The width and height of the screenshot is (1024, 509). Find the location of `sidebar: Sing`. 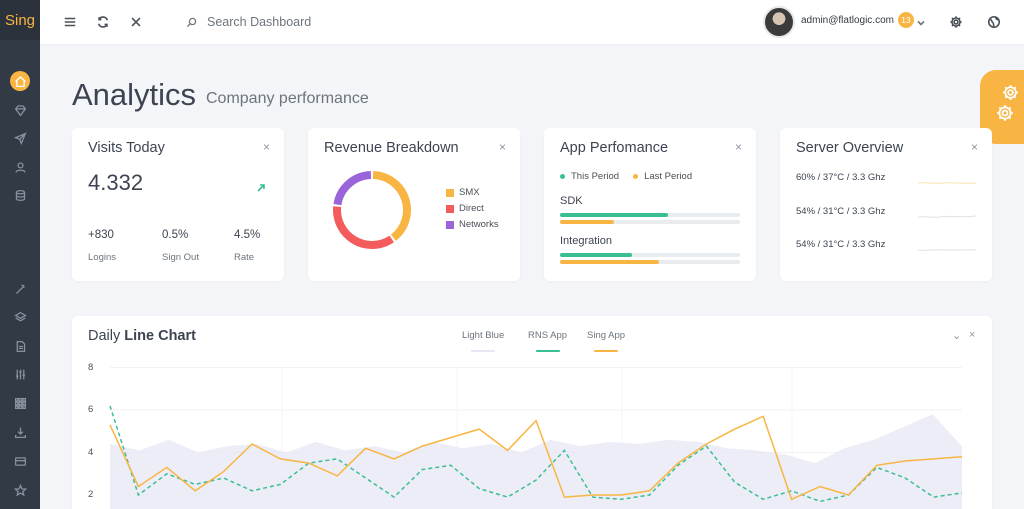

sidebar: Sing is located at coordinates (20, 254).